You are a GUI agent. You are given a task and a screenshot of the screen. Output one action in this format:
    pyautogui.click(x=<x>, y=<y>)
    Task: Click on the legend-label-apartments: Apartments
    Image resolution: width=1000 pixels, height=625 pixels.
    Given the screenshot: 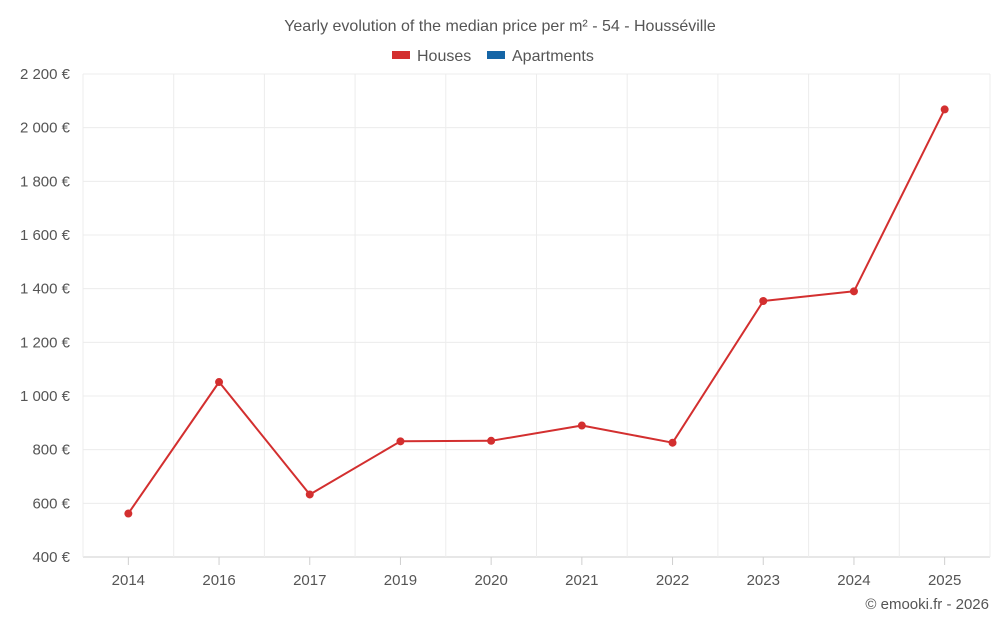 What is the action you would take?
    pyautogui.click(x=553, y=56)
    